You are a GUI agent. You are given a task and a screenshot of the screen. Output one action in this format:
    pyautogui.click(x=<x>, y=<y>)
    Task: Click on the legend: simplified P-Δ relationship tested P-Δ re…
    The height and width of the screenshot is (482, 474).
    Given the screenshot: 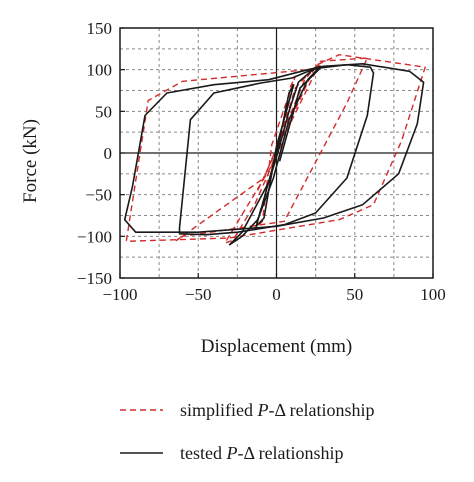 What is the action you would take?
    pyautogui.click(x=247, y=431)
    